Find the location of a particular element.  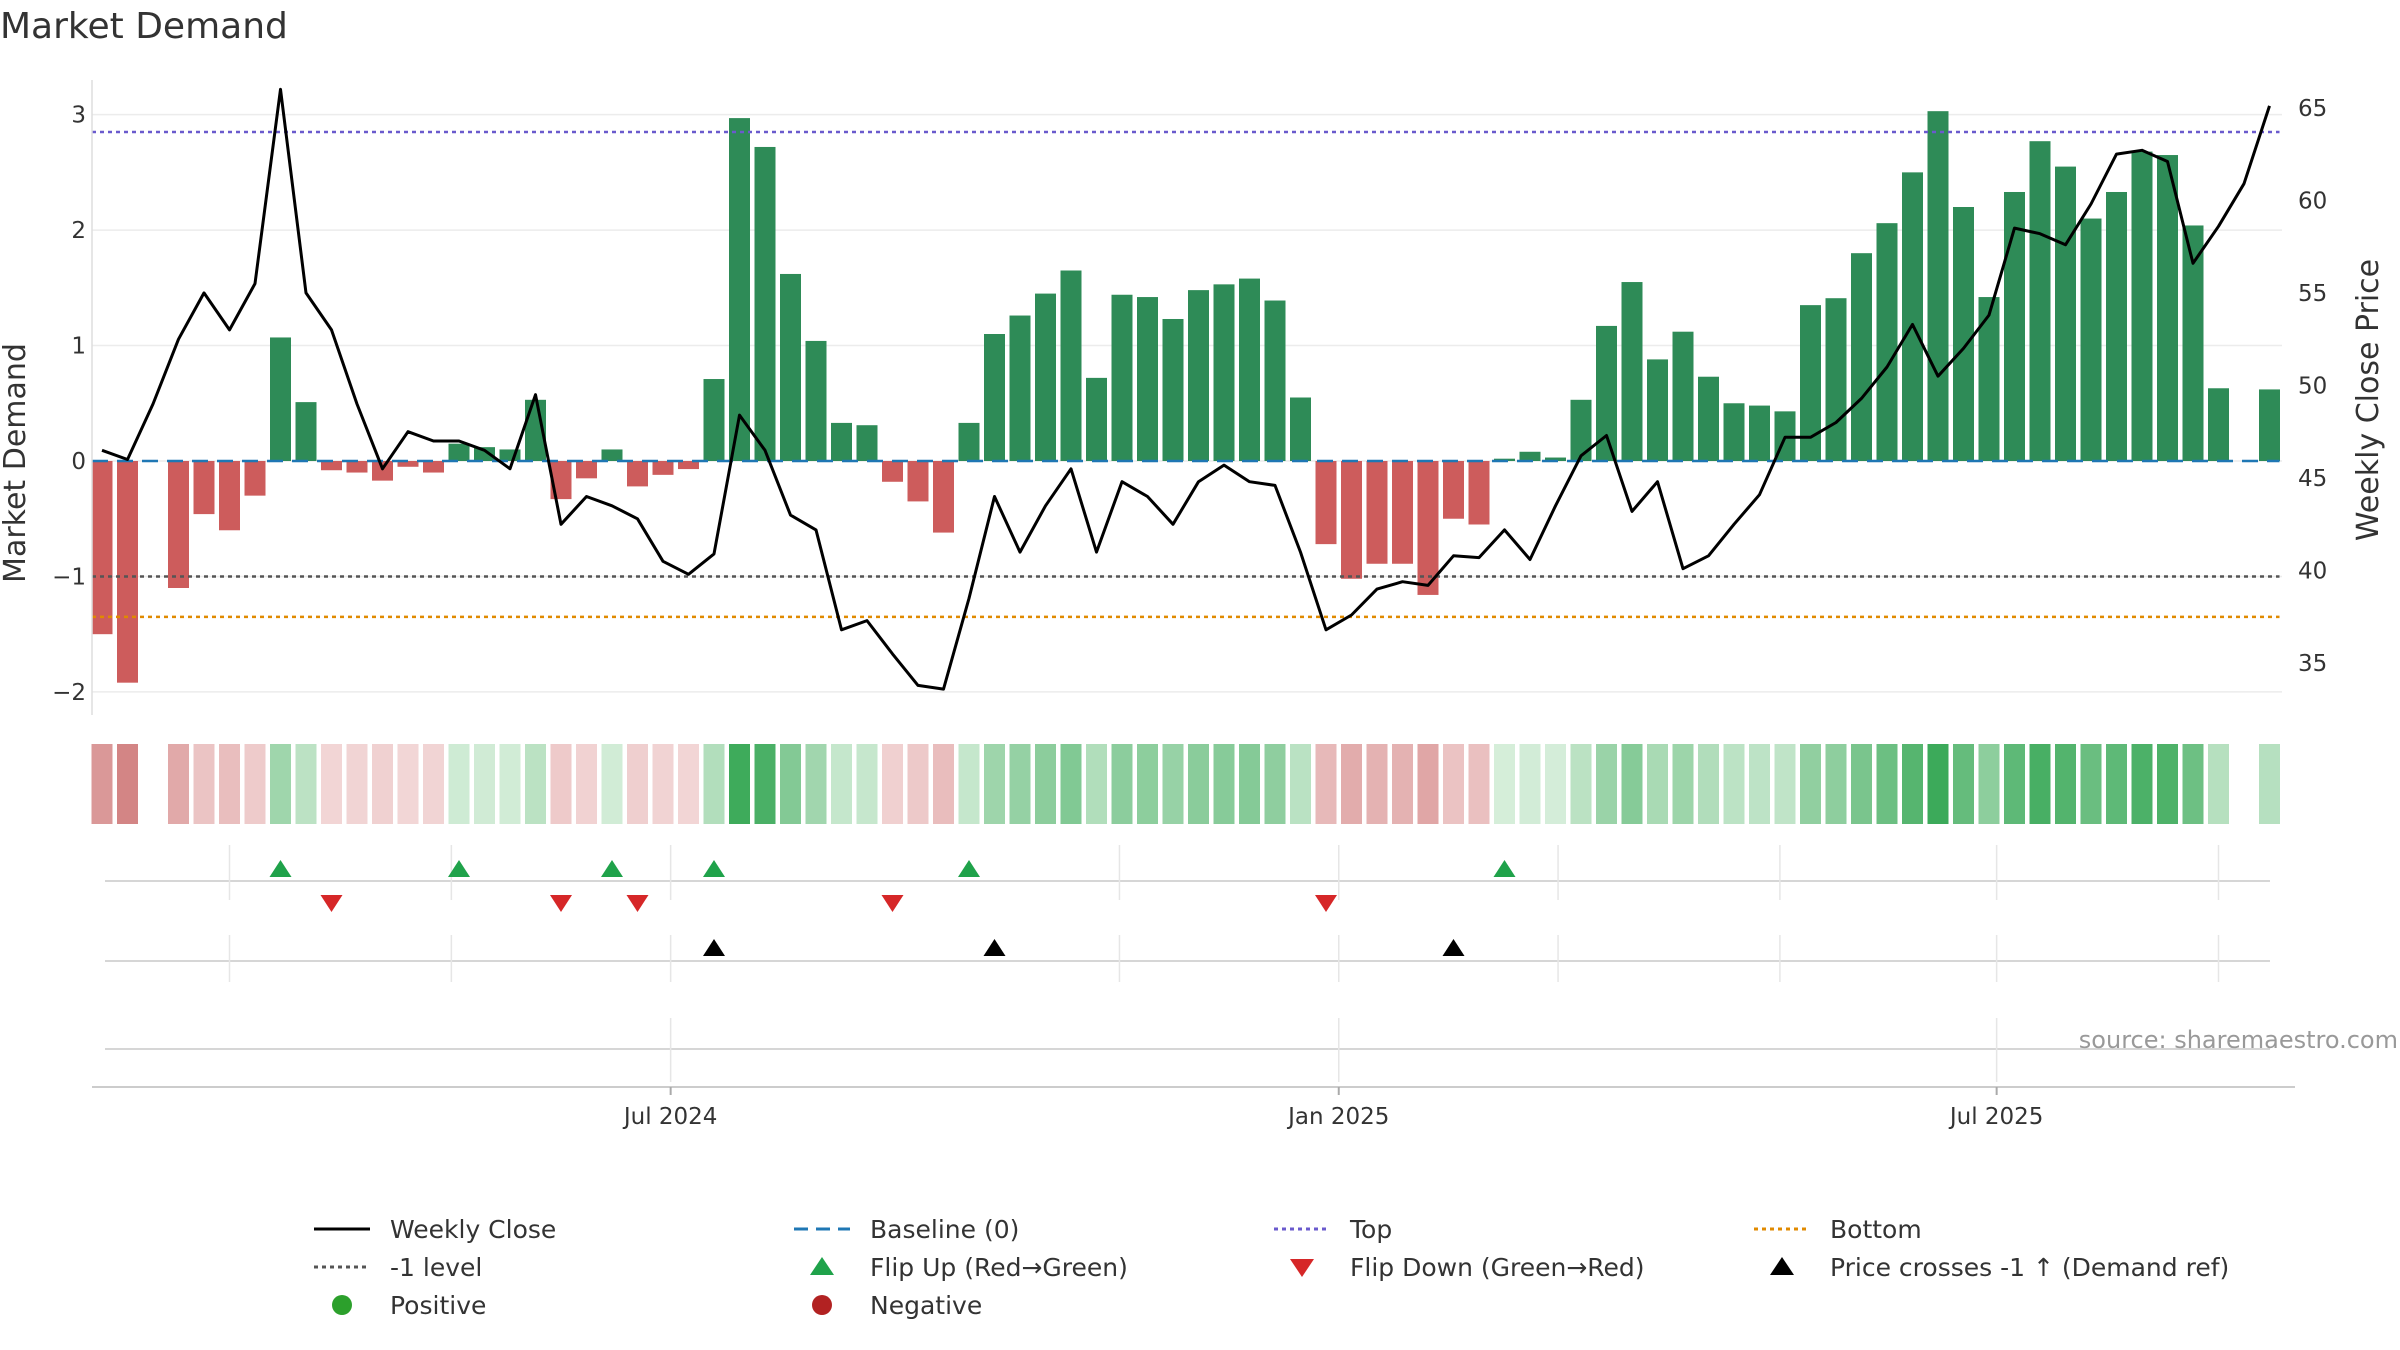

legend-bottom: Bottom is located at coordinates (1836, 1229).